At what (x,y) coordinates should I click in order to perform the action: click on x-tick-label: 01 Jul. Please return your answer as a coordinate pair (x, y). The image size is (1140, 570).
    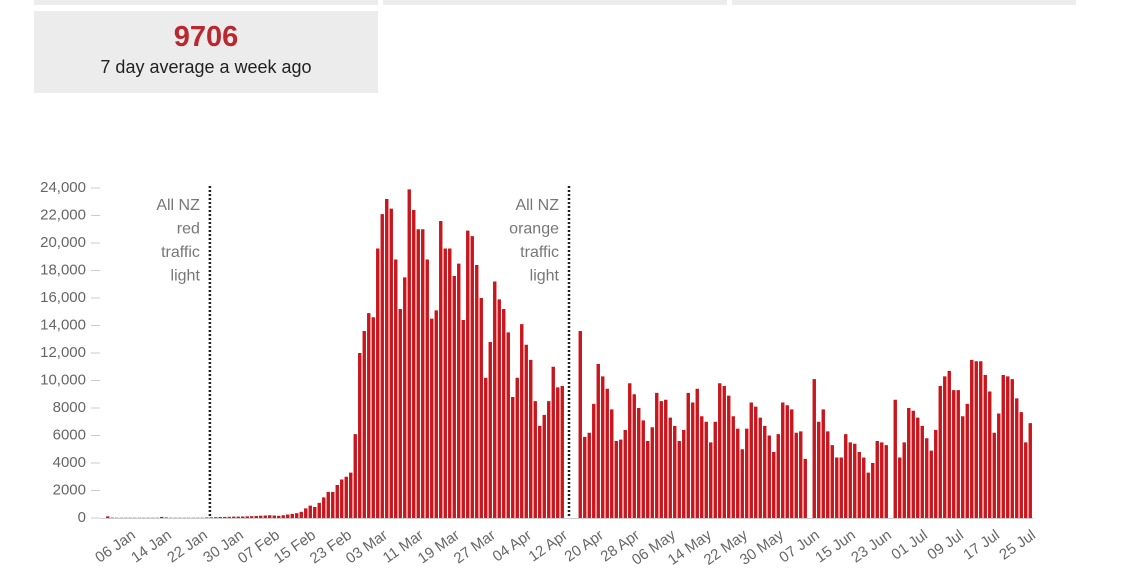
    Looking at the image, I should click on (909, 545).